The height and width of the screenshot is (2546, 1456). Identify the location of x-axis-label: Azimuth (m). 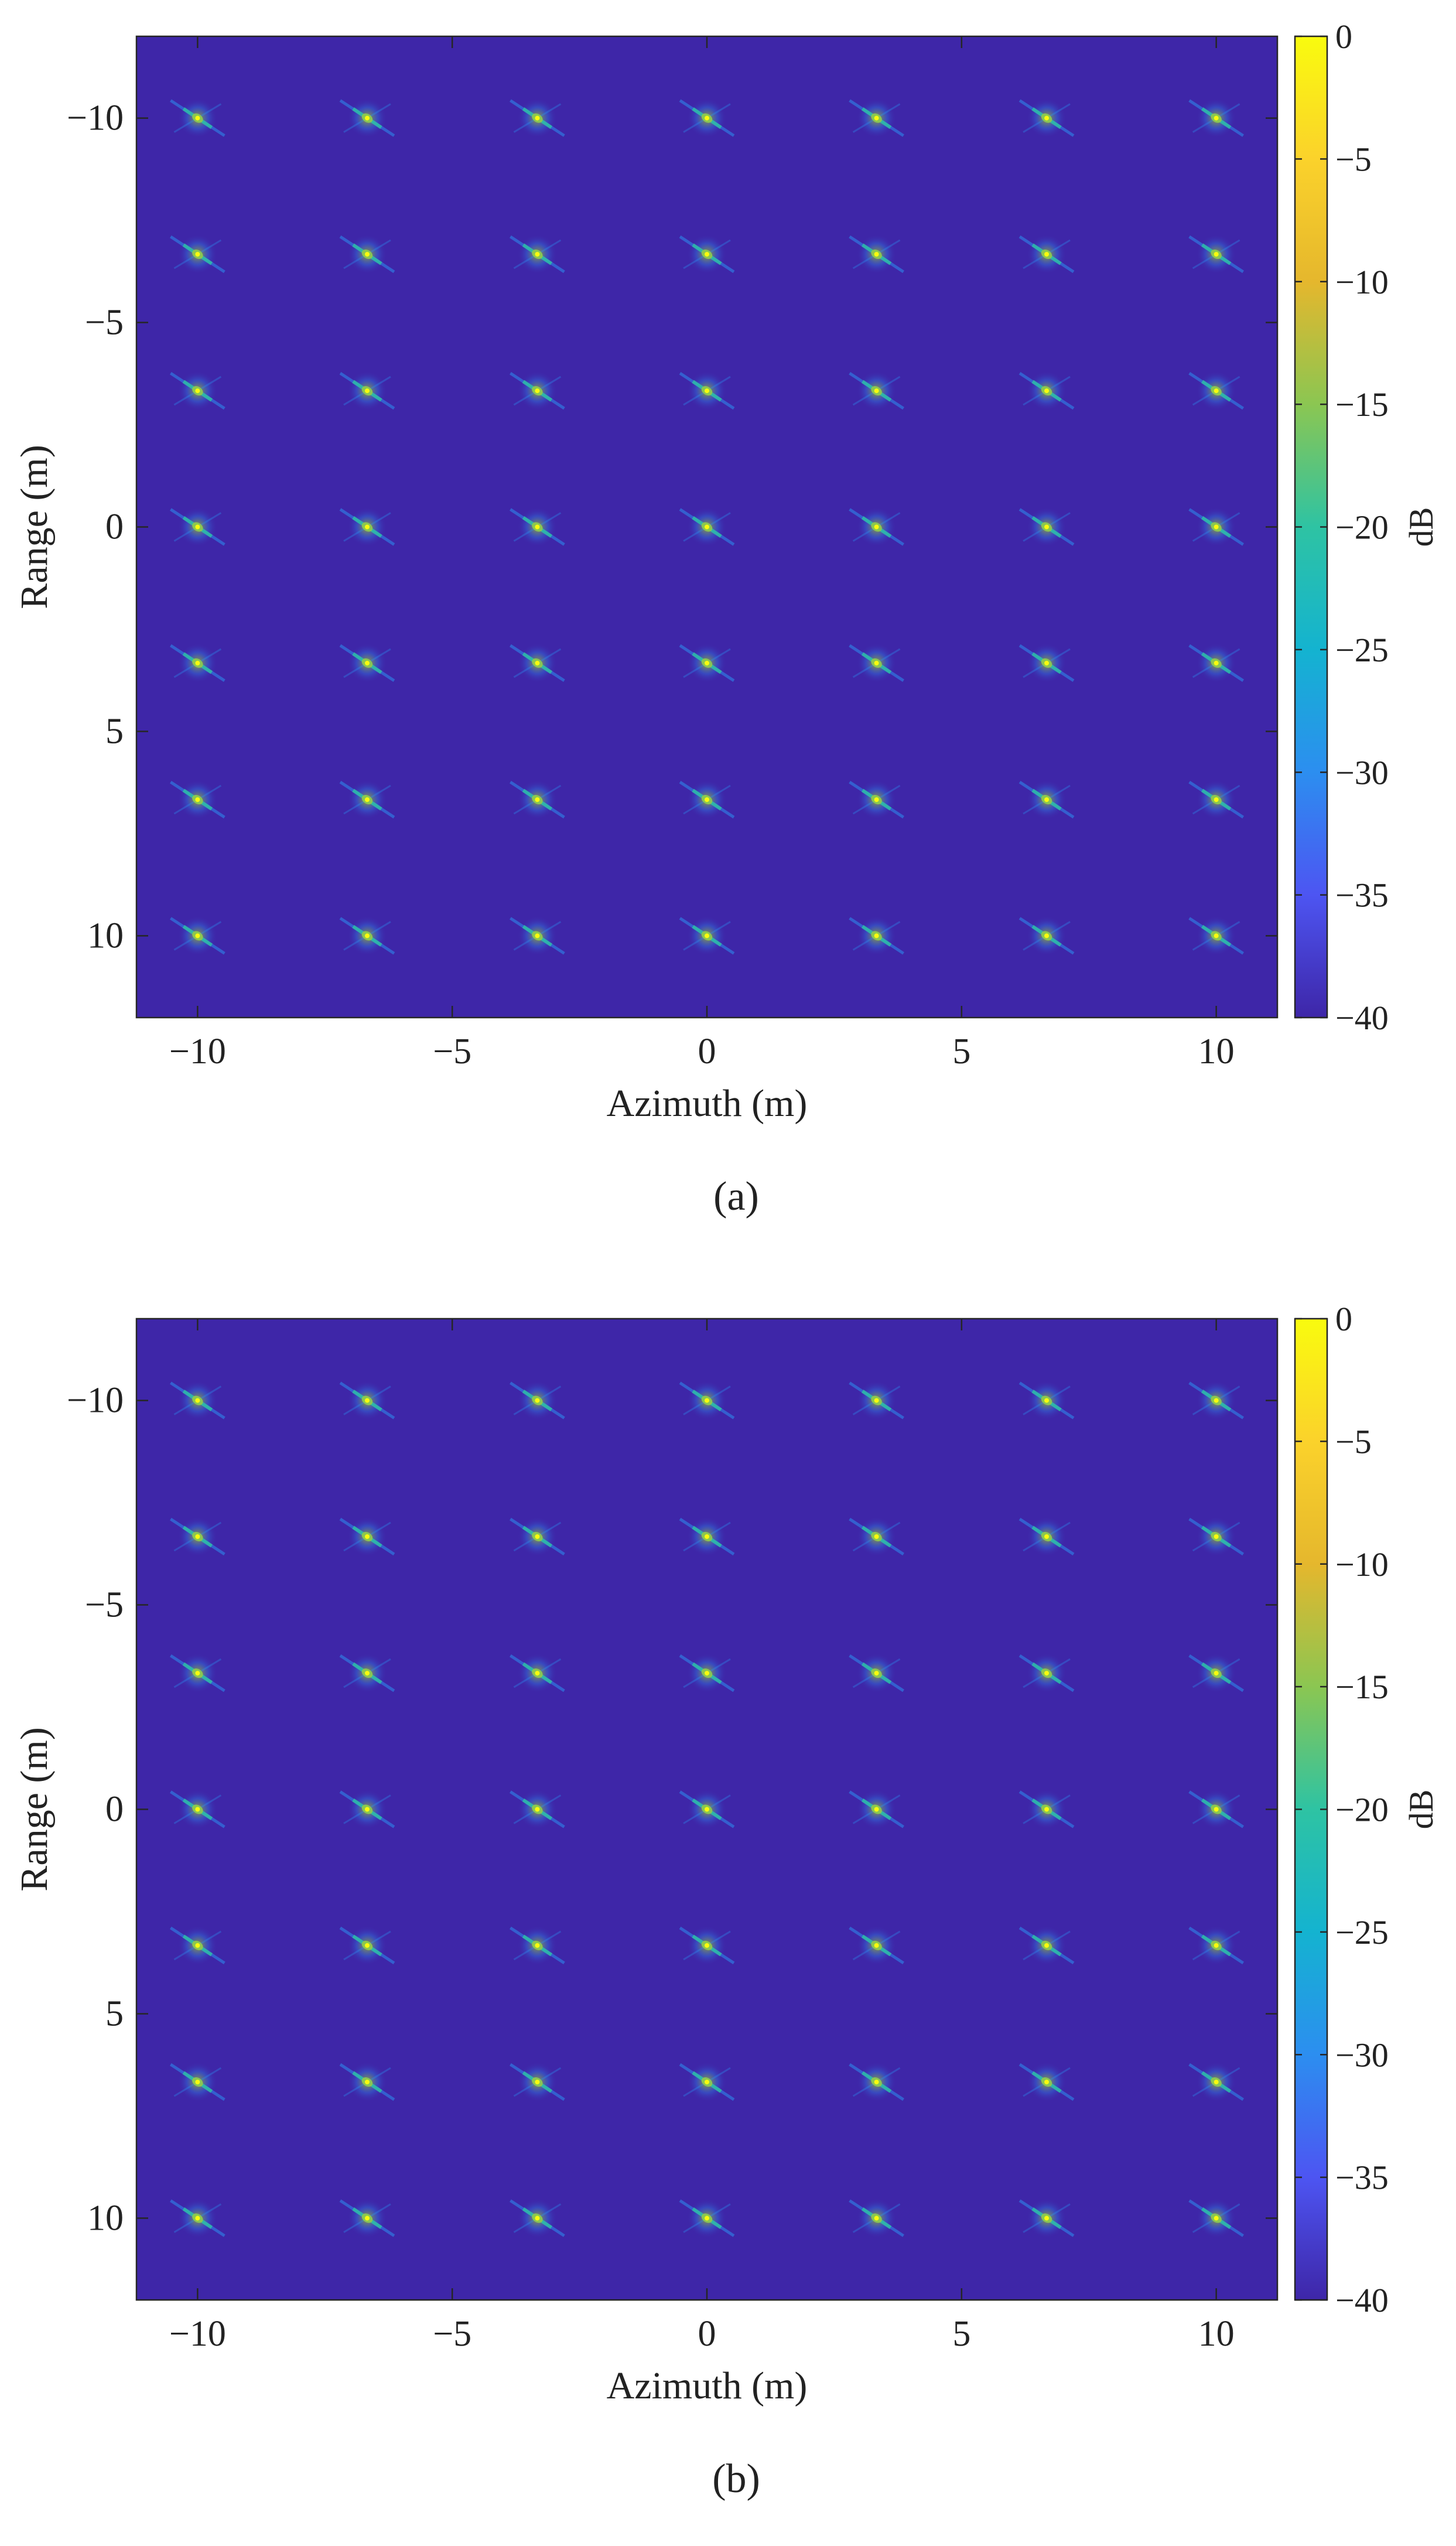
(707, 1103).